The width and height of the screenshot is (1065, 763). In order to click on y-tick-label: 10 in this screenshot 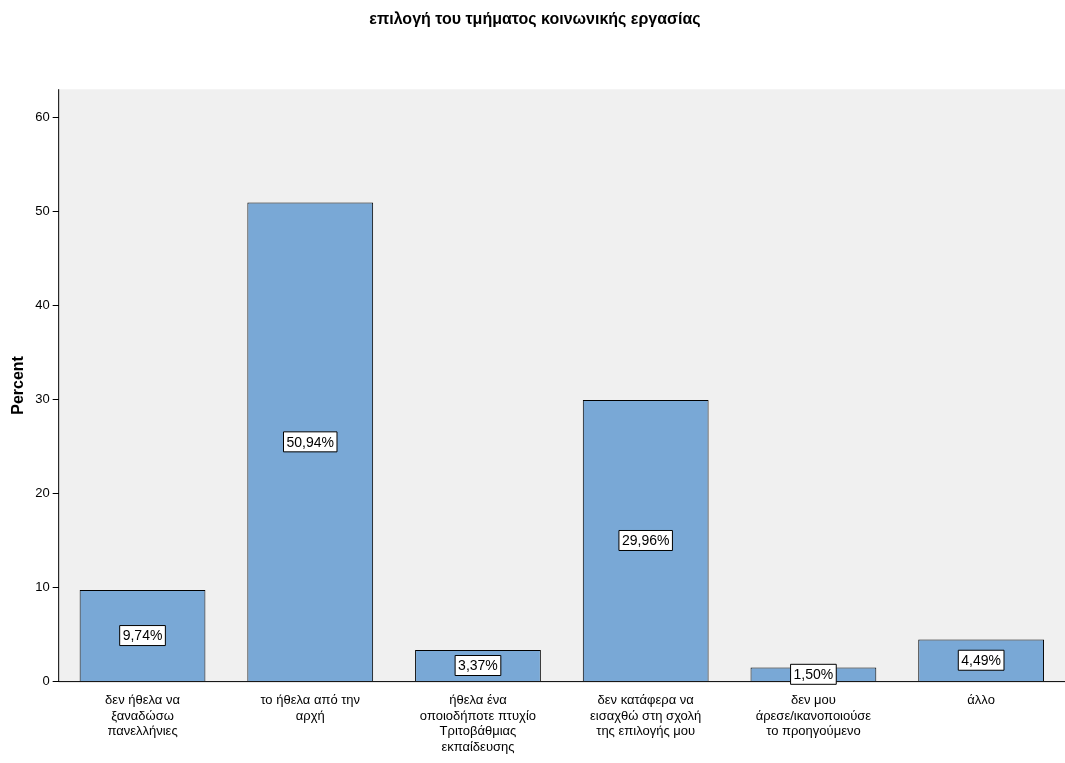, I will do `click(42, 587)`.